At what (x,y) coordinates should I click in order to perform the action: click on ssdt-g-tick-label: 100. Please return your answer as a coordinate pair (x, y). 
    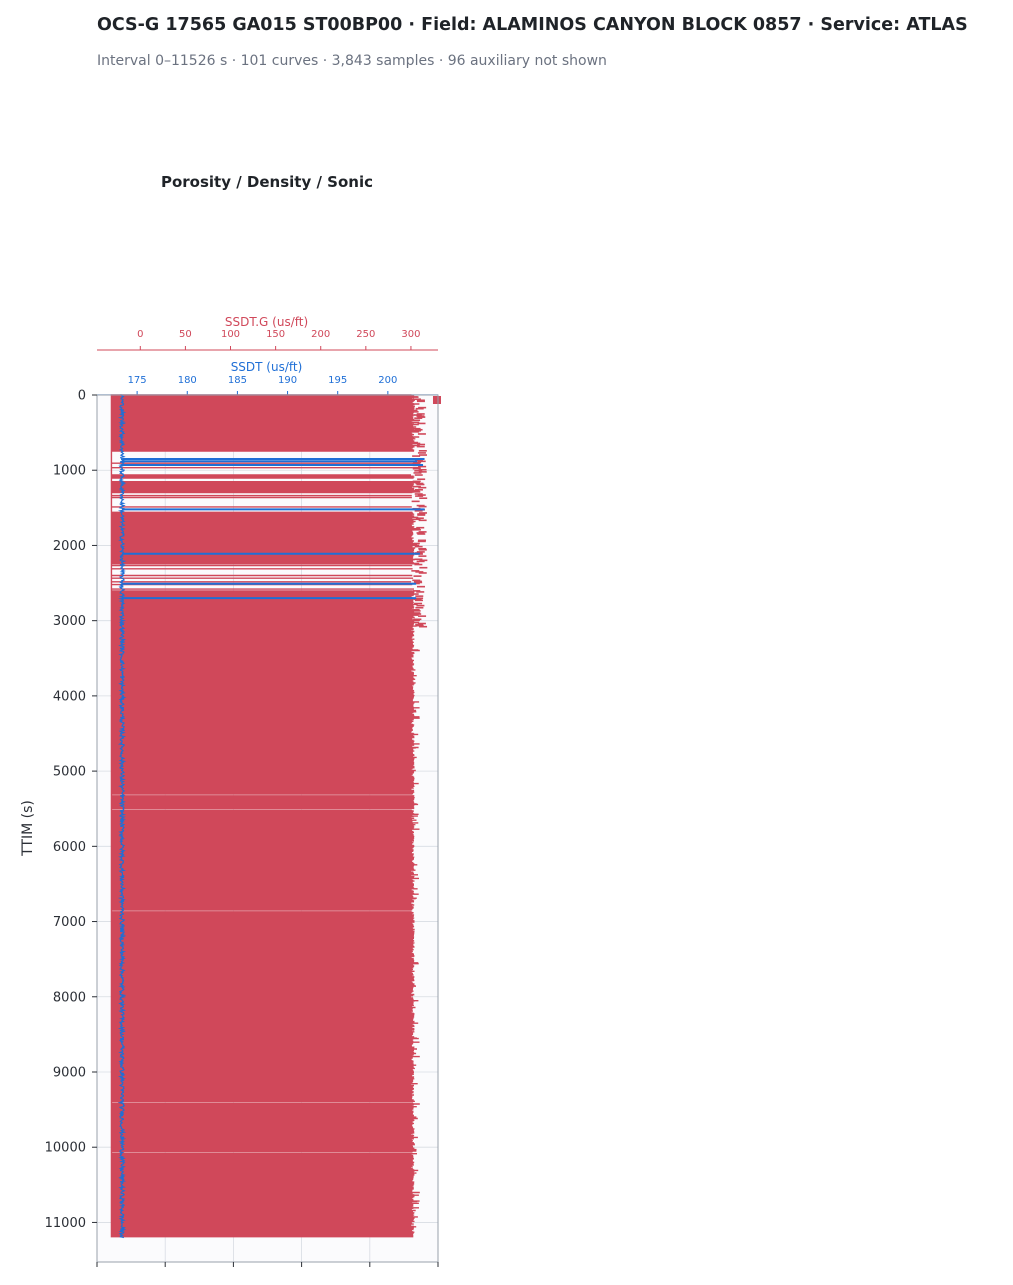
    Looking at the image, I should click on (230, 334).